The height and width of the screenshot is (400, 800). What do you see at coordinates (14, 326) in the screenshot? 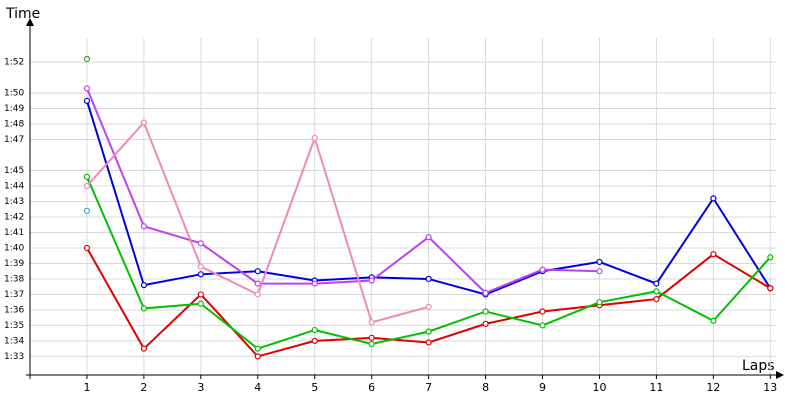
I see `y-tick-label: 1:35` at bounding box center [14, 326].